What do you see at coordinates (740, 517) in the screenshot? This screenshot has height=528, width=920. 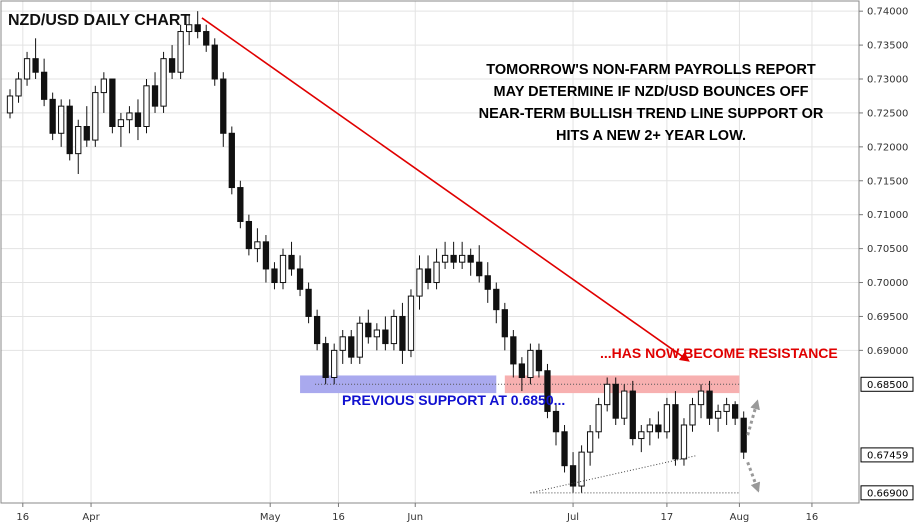 I see `x-tick-label: Aug` at bounding box center [740, 517].